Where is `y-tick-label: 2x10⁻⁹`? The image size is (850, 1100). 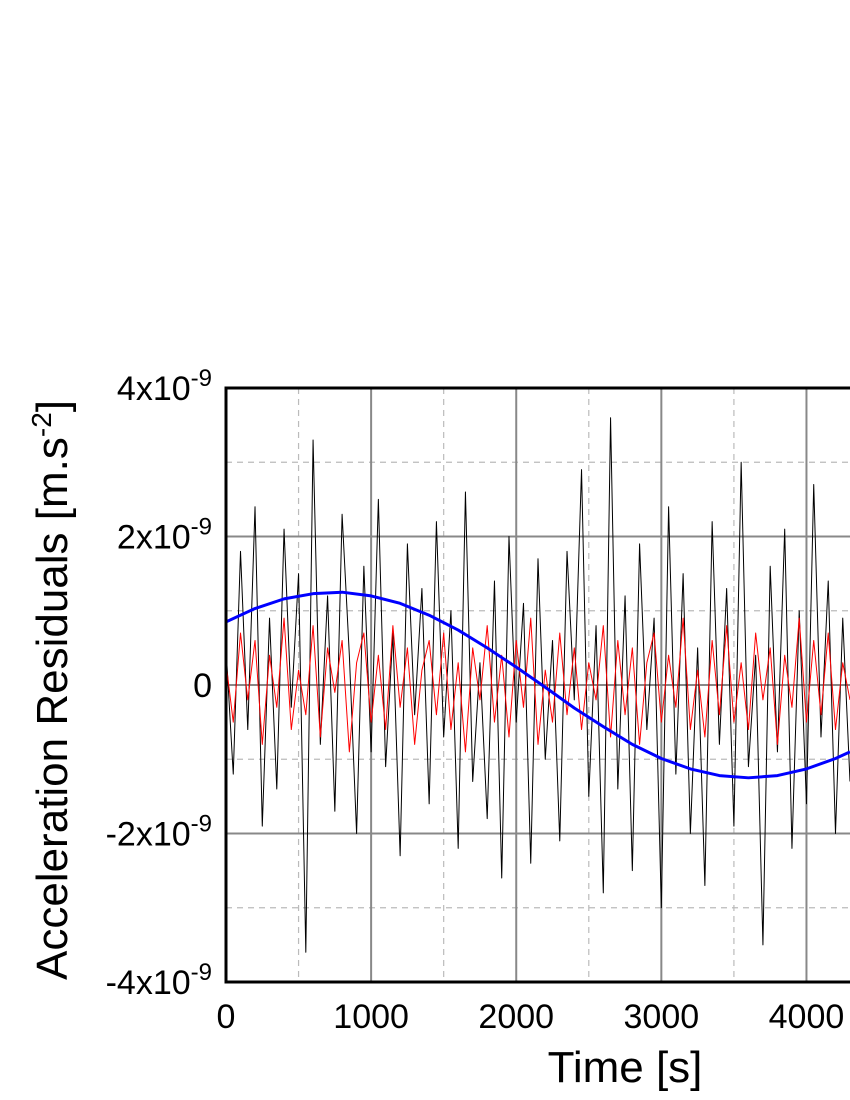
y-tick-label: 2x10⁻⁹ is located at coordinates (164, 535).